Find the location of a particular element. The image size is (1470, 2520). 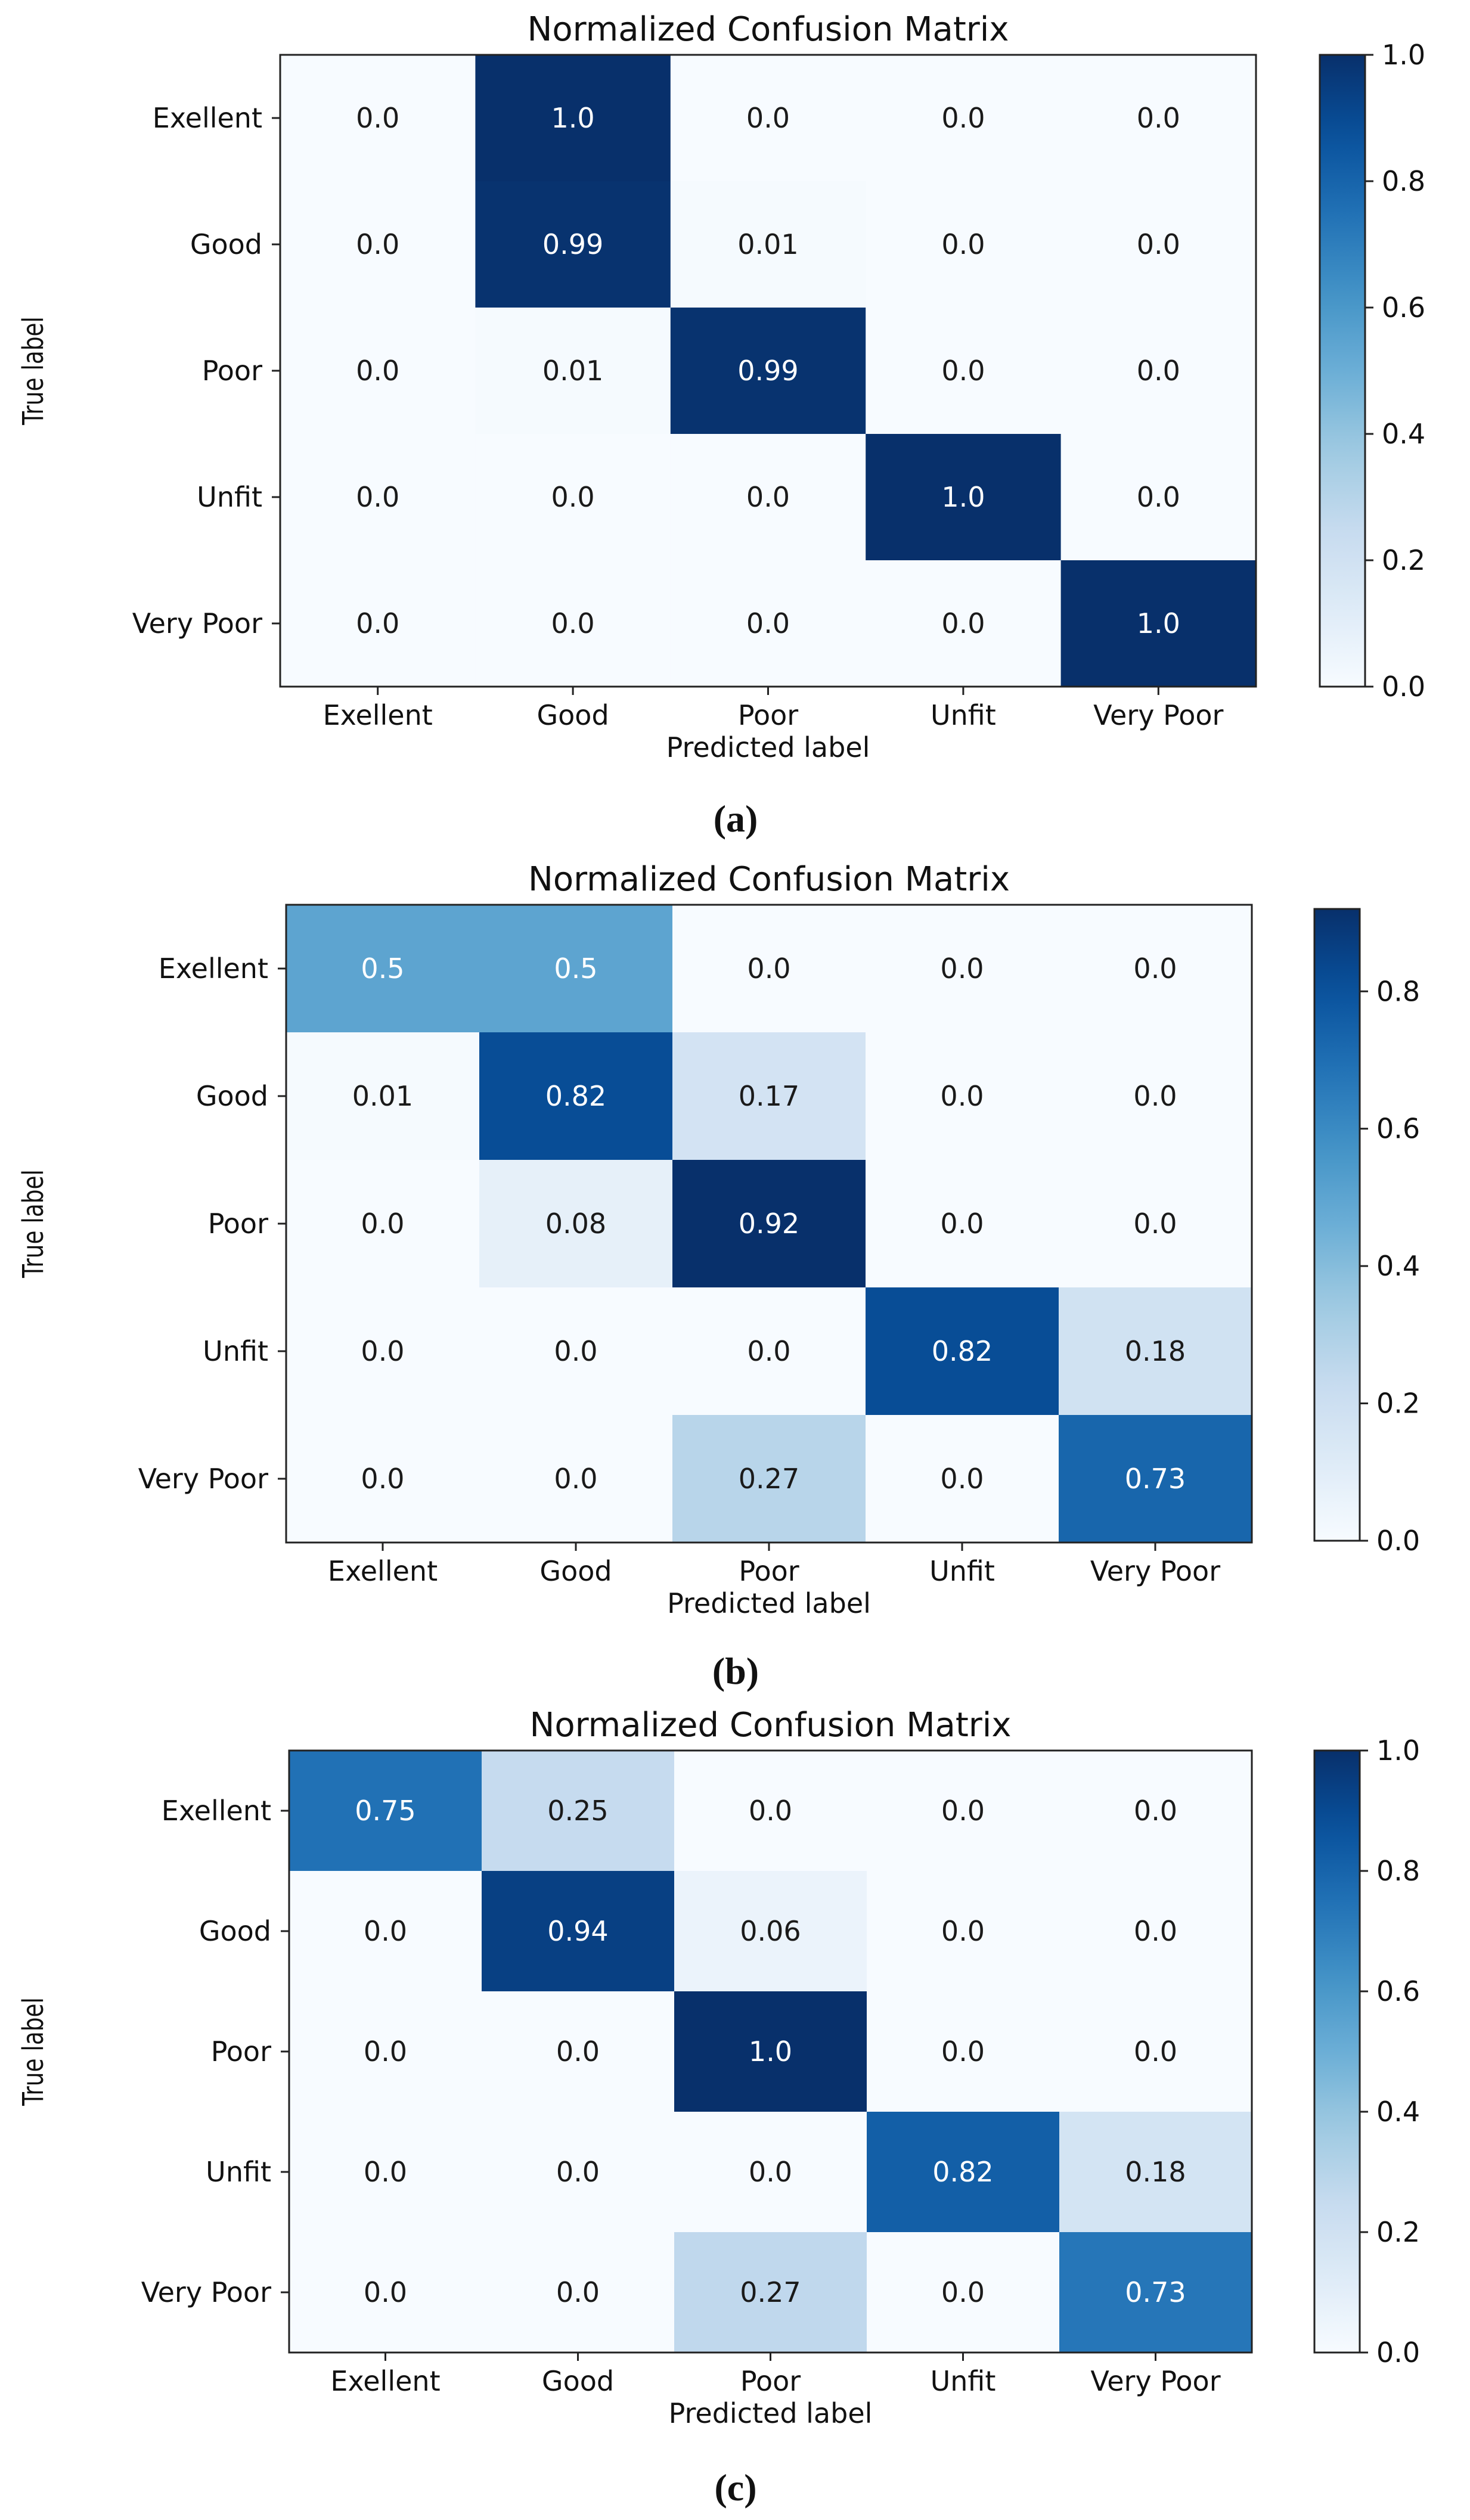

colorbar-tick-label: 0.6 is located at coordinates (1398, 1129).